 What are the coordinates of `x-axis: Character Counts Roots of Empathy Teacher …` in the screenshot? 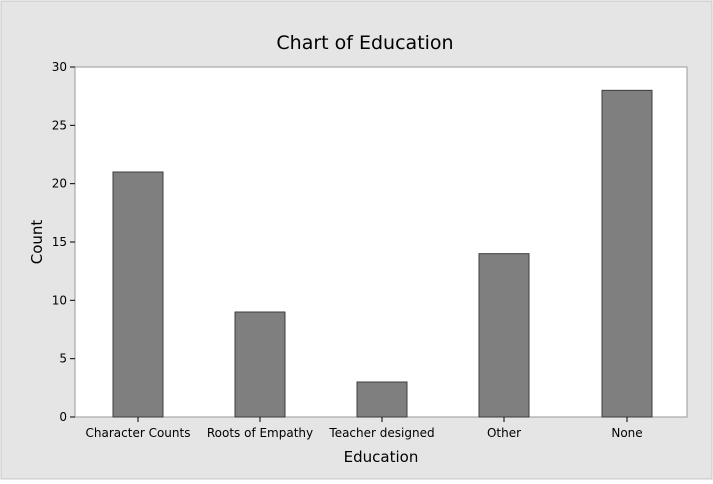 It's located at (364, 428).